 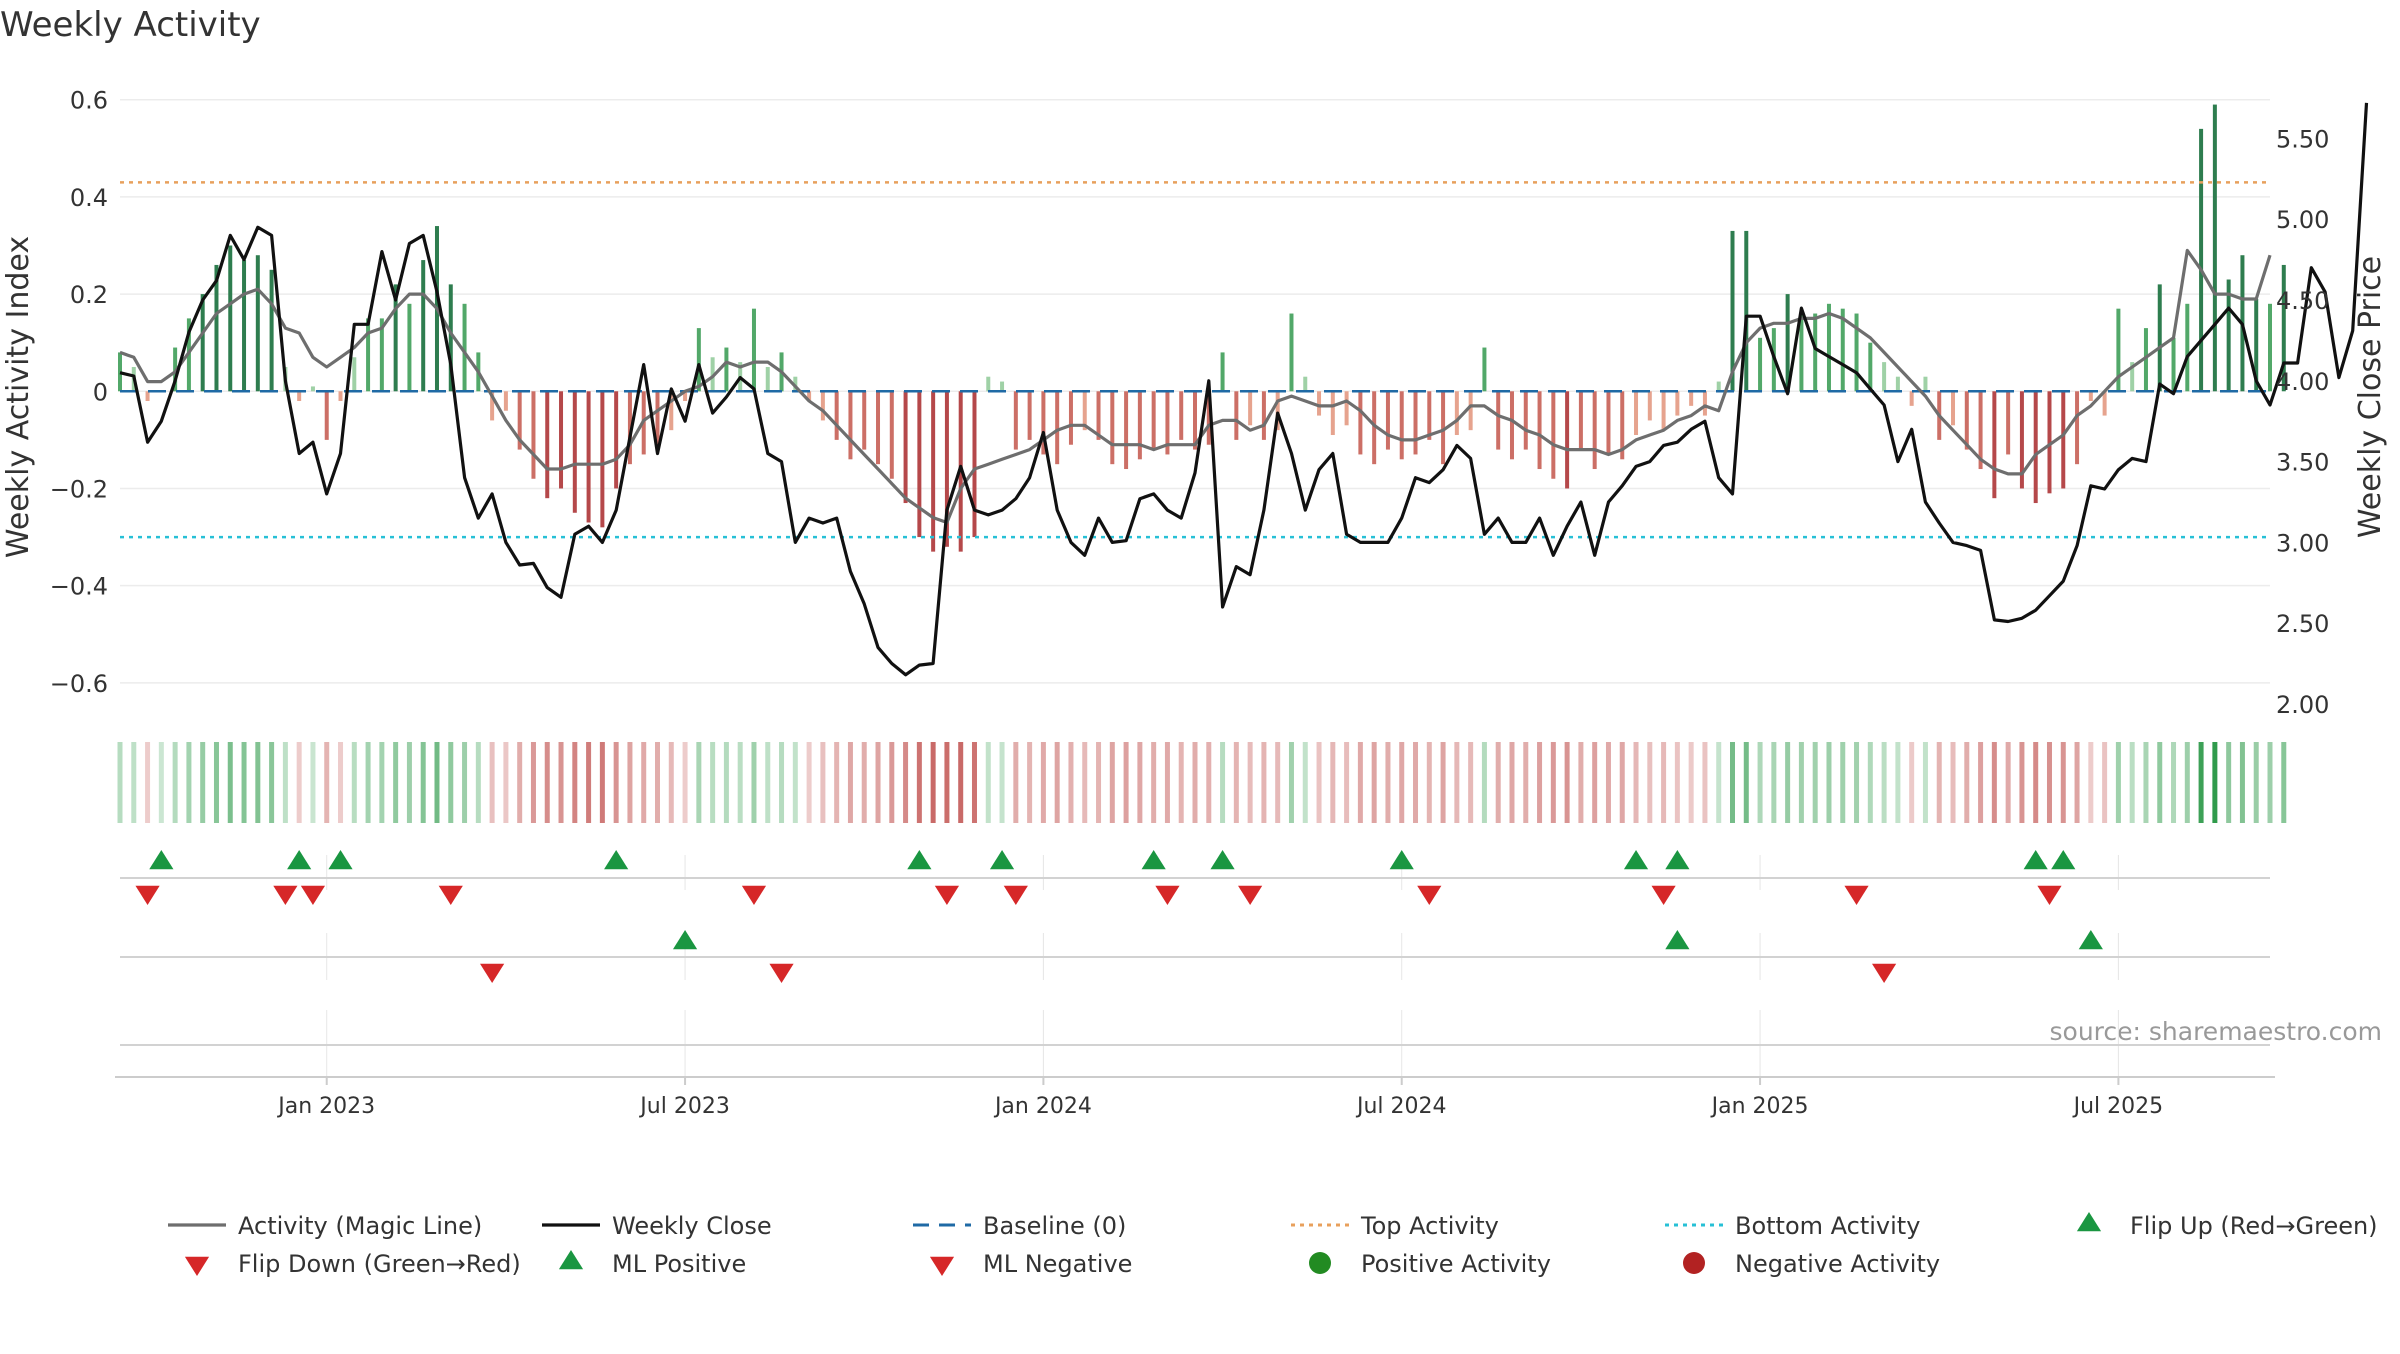 I want to click on x-tick-label: Jan 2023, so click(x=325, y=1106).